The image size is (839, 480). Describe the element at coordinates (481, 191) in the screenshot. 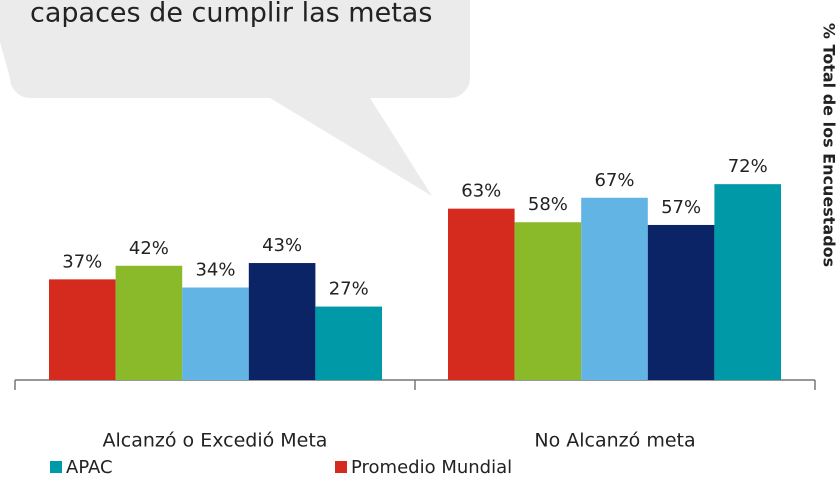

I see `value-label: 63%` at that location.